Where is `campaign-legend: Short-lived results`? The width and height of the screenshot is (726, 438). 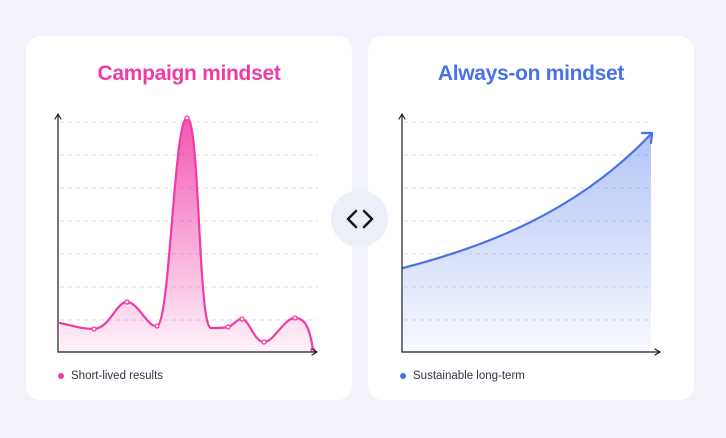 campaign-legend: Short-lived results is located at coordinates (110, 376).